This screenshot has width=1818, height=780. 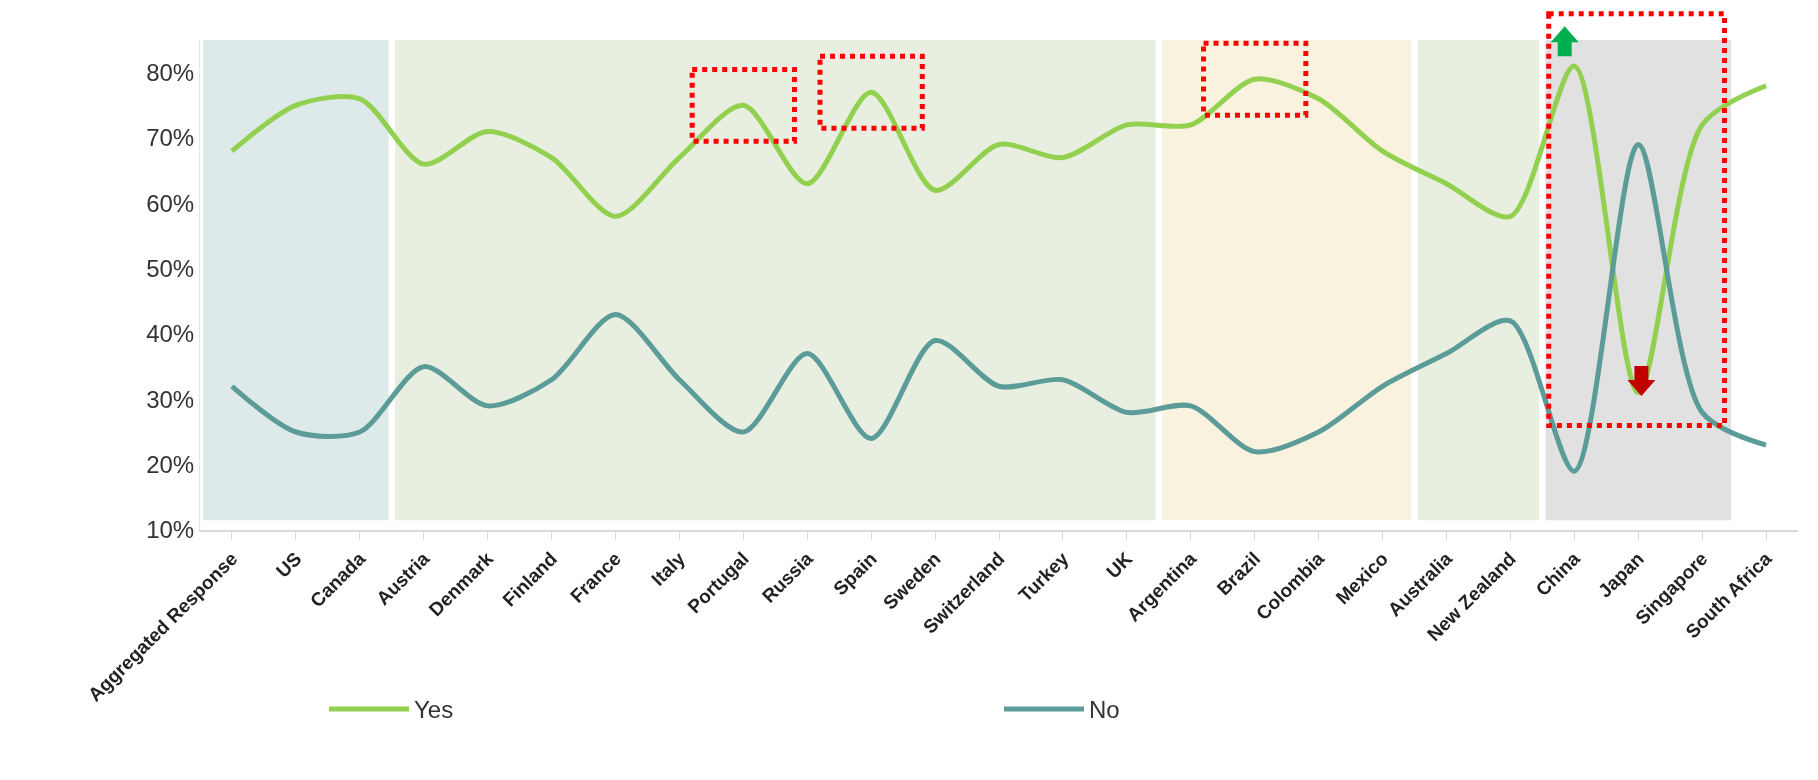 I want to click on y-tick-label: 80%, so click(x=170, y=73).